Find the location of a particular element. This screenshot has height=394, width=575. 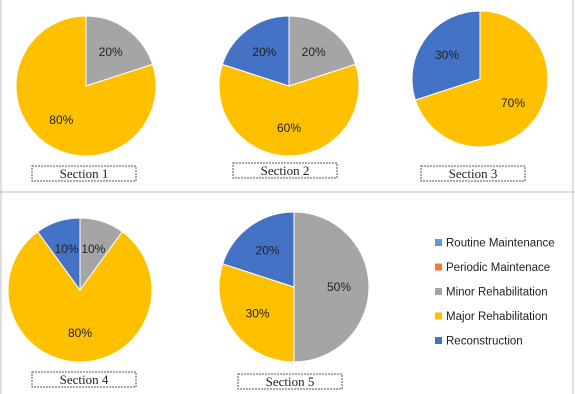

slice-data-label: 70% is located at coordinates (513, 103).